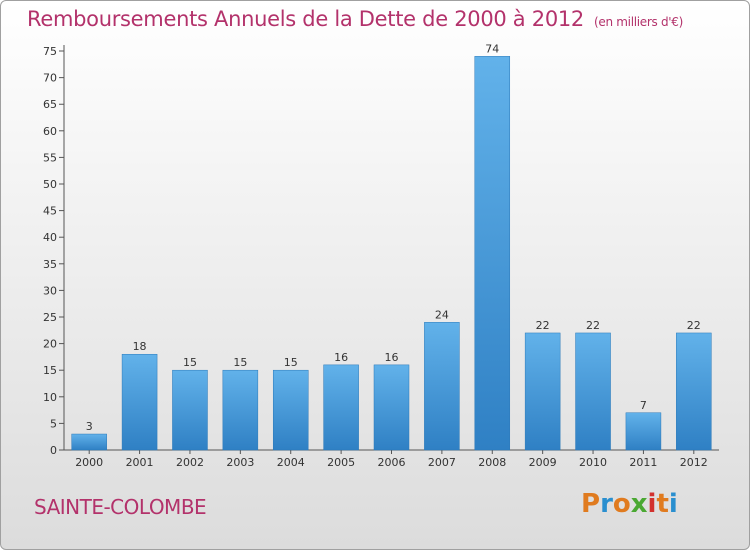 The width and height of the screenshot is (750, 550). I want to click on x-tick-label-2011: 2011, so click(643, 462).